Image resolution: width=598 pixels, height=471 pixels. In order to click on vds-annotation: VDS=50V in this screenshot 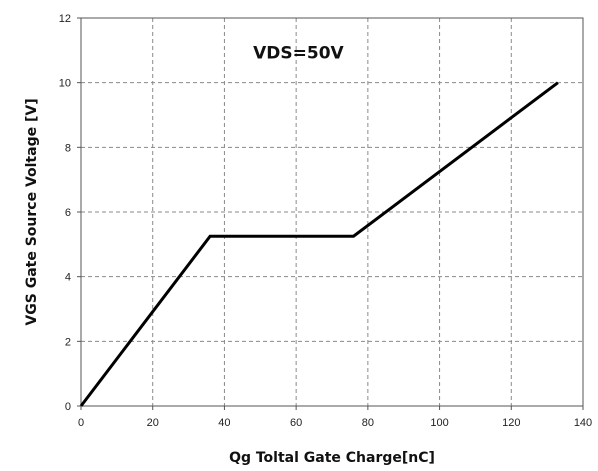, I will do `click(298, 53)`.